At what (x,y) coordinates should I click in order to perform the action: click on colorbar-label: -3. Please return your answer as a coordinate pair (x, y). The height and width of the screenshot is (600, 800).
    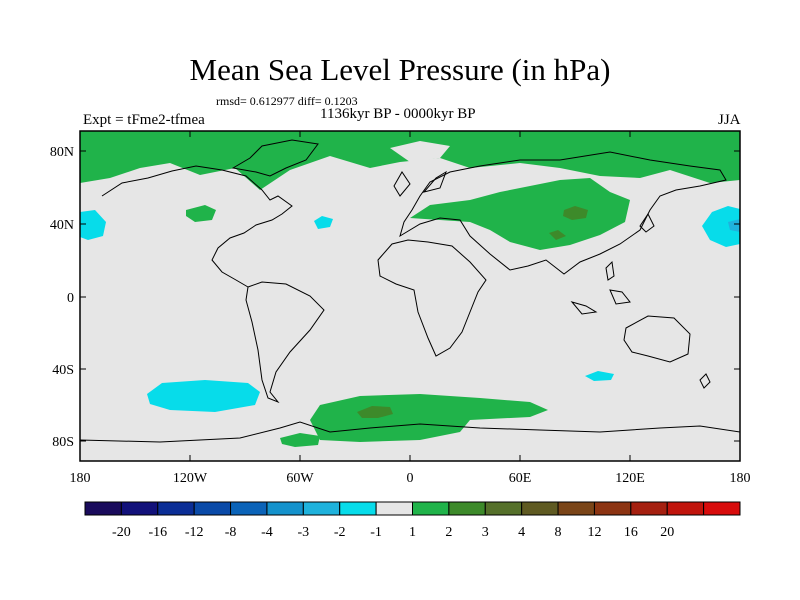
    Looking at the image, I should click on (303, 532).